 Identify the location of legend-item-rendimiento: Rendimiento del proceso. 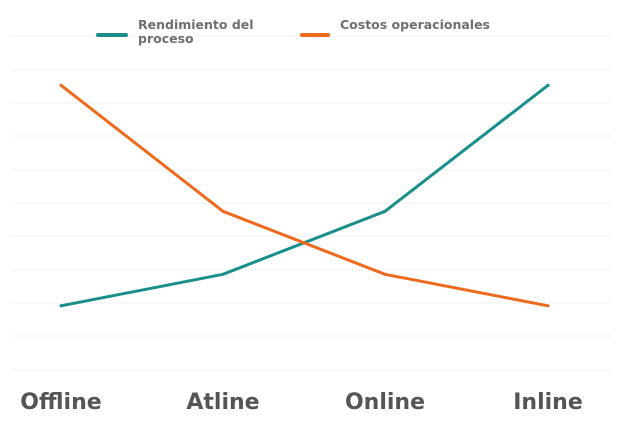
(175, 31).